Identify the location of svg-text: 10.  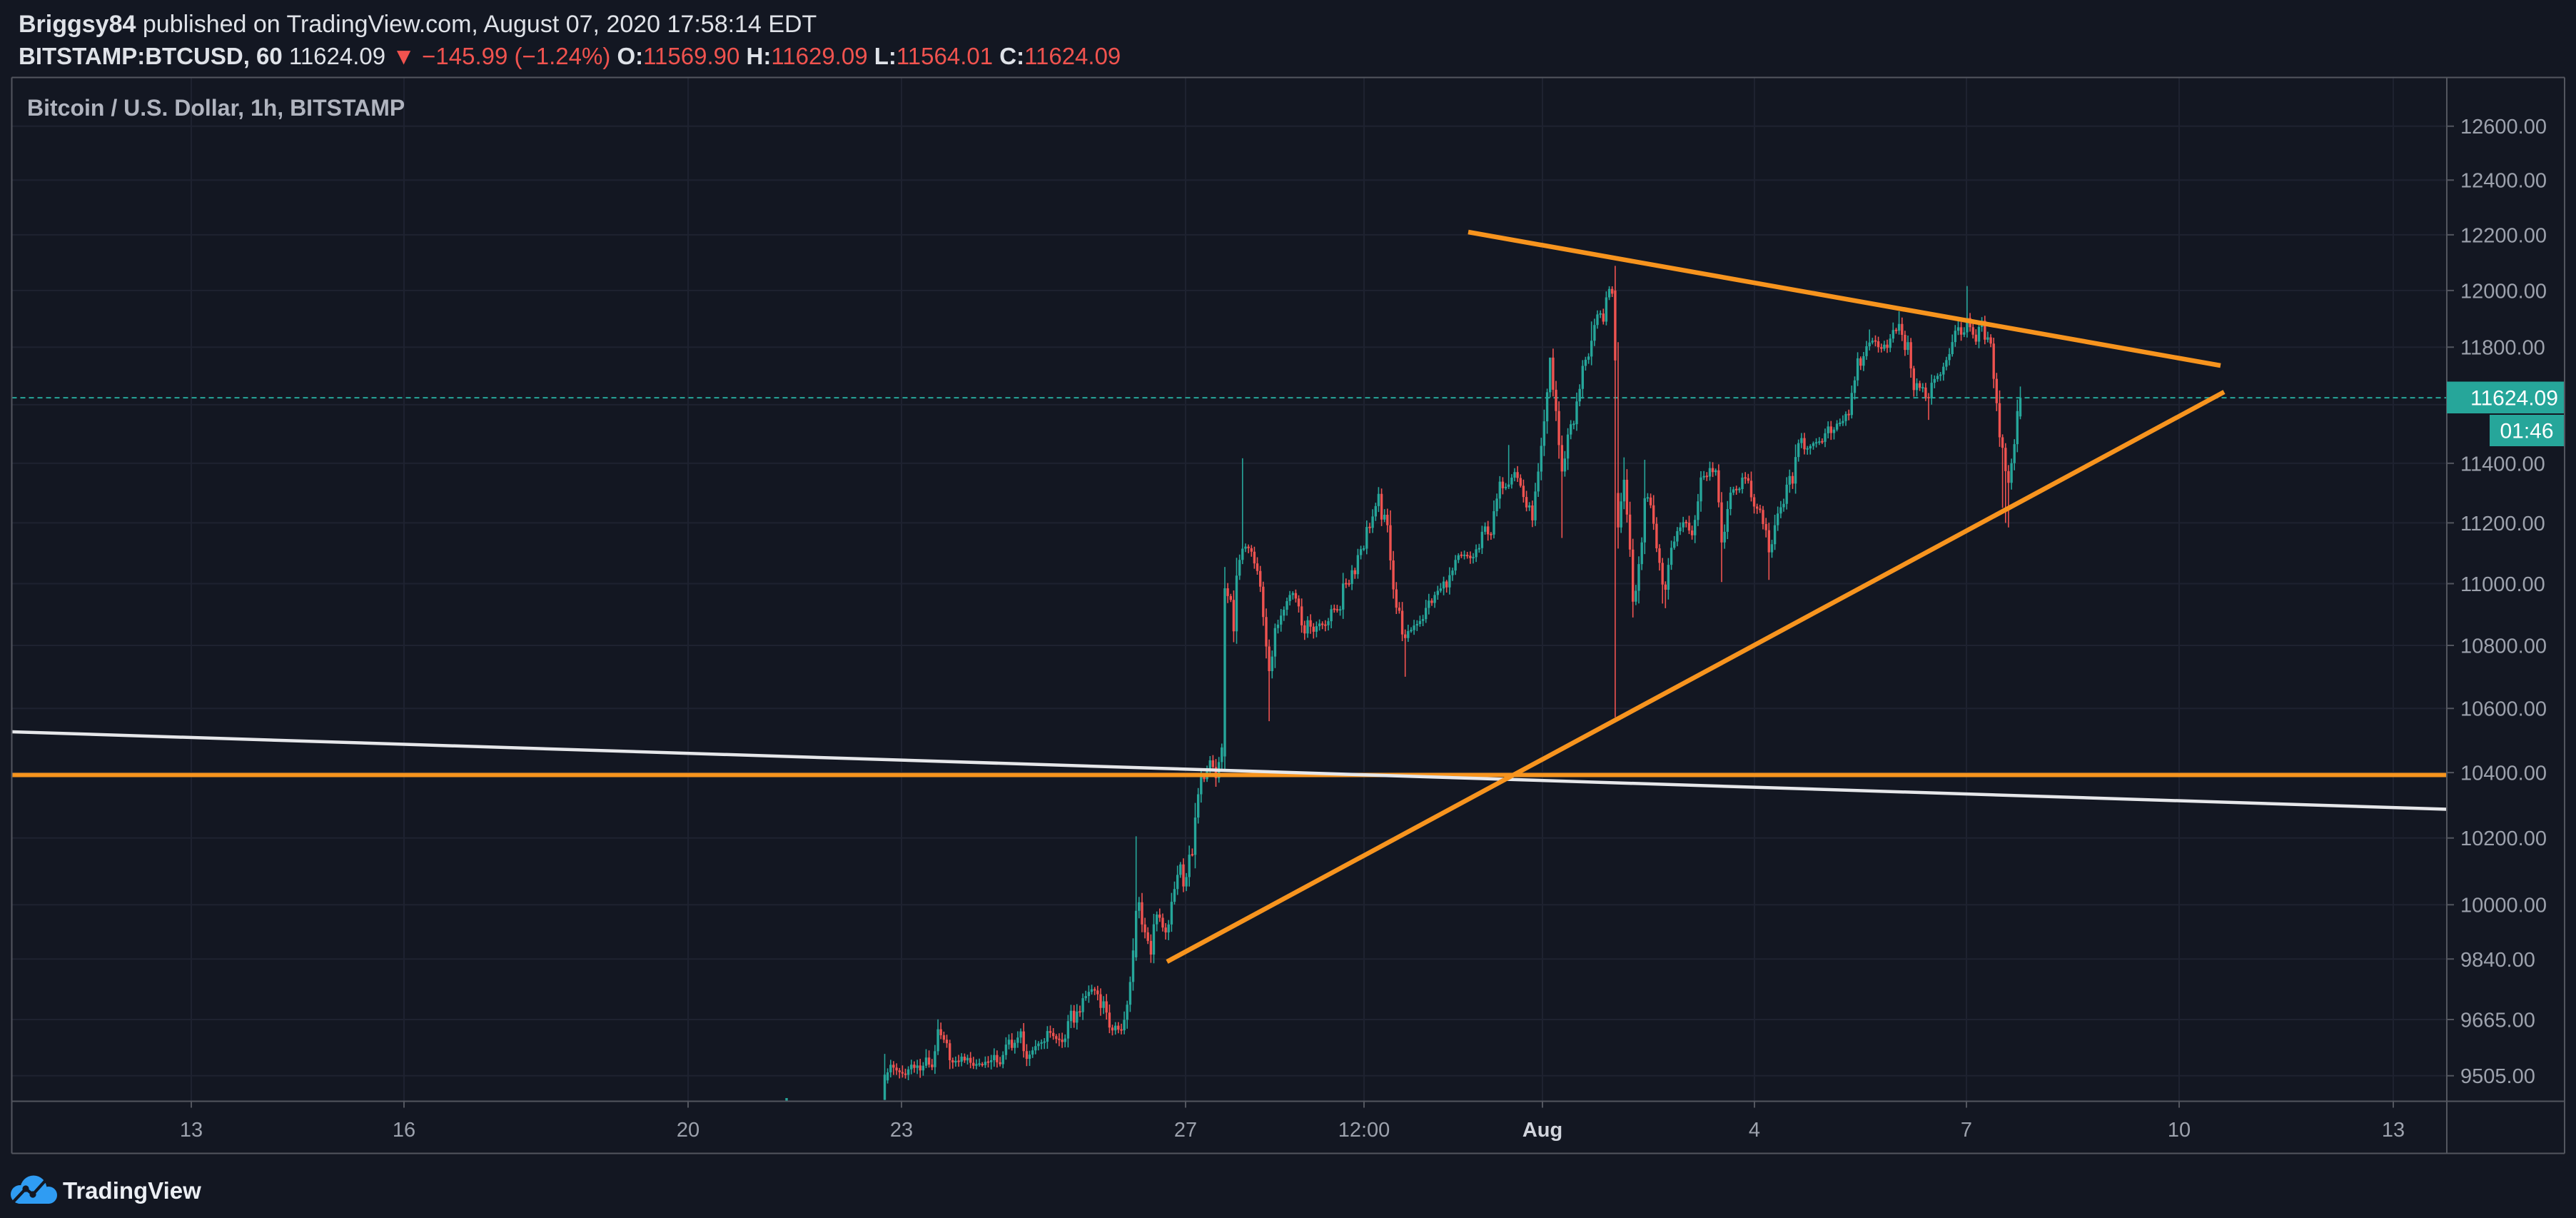
(2179, 1130).